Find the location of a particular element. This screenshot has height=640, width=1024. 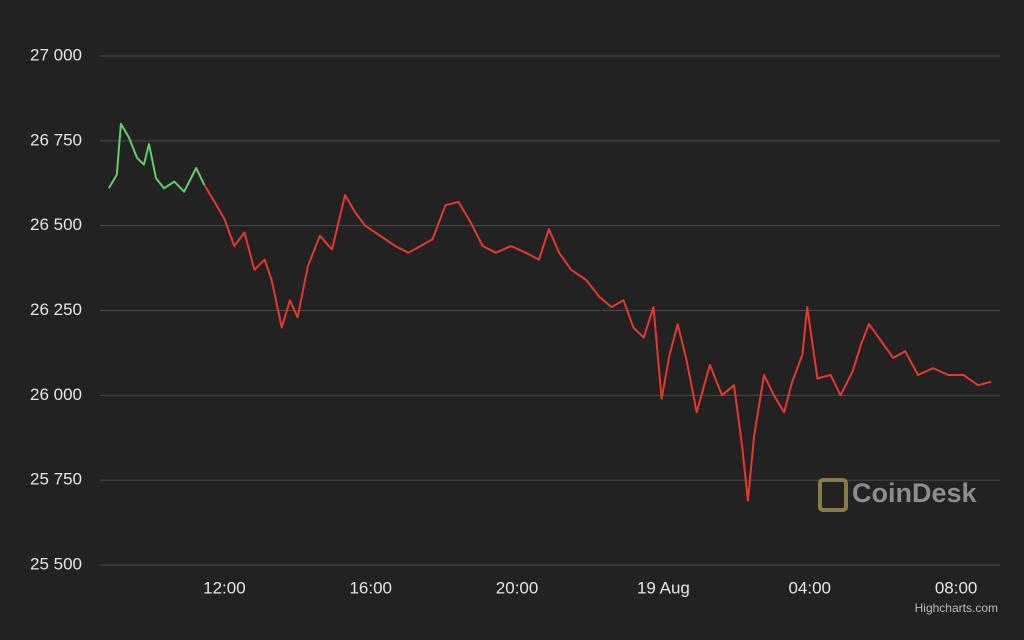

y-tick-label: 26 750 is located at coordinates (56, 139).